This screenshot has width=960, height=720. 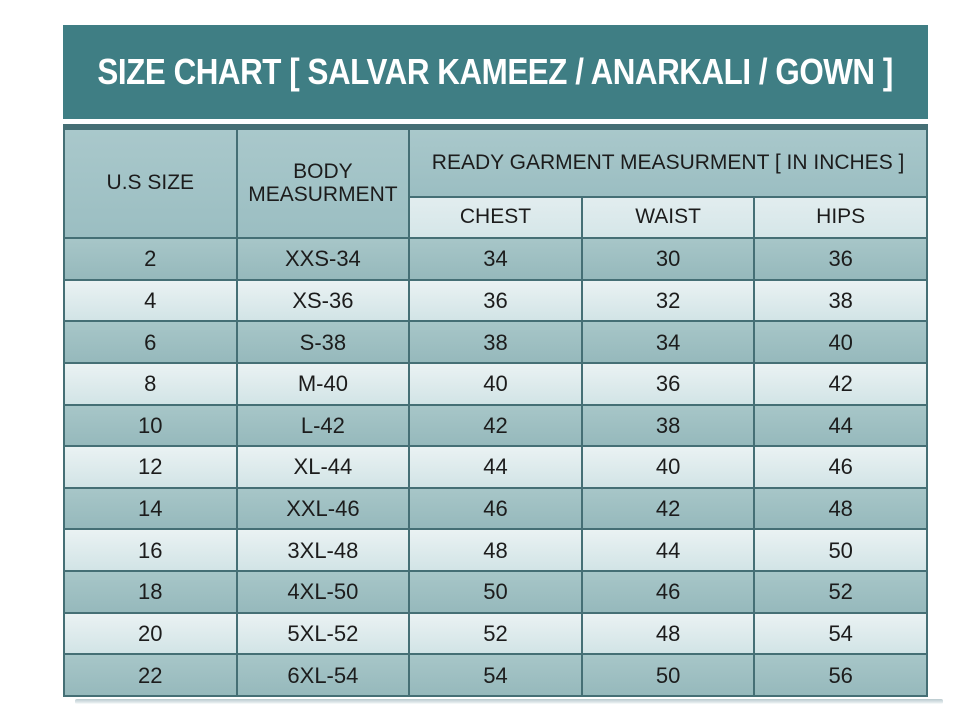 I want to click on hips-cell: 54, so click(x=840, y=633).